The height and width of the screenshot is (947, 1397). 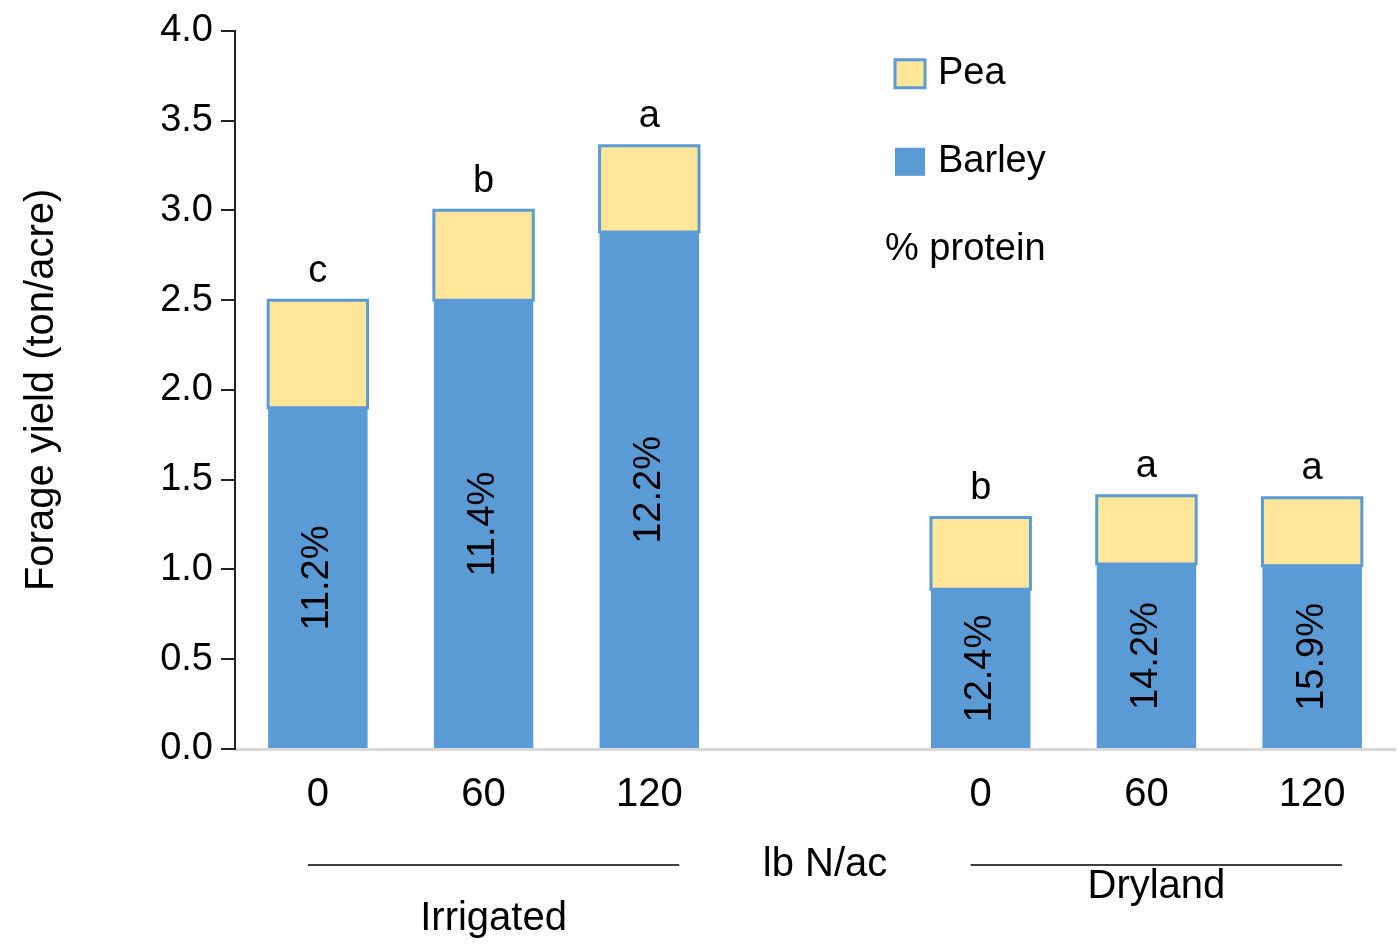 I want to click on y-tick-label: 2.0, so click(x=186, y=387).